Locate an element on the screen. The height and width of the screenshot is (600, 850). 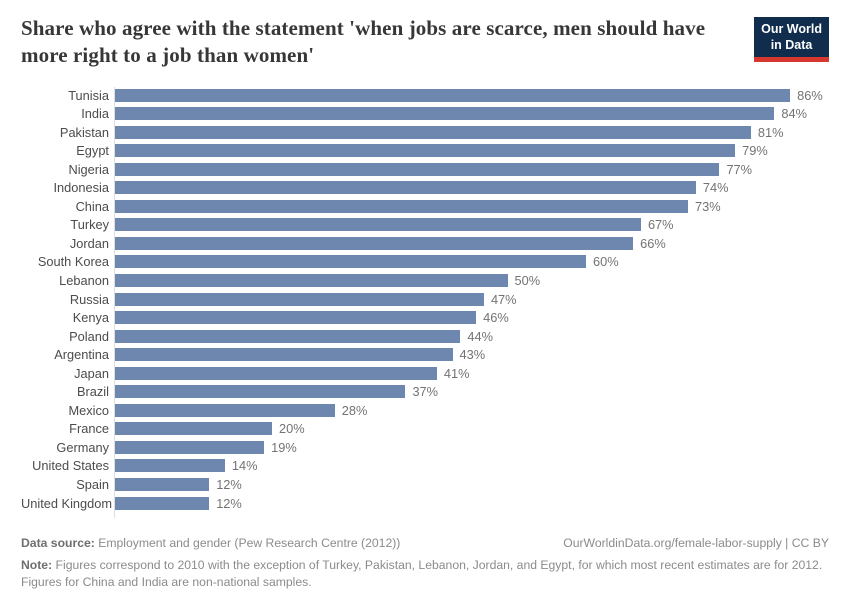
country-label: Tunisia is located at coordinates (88, 95).